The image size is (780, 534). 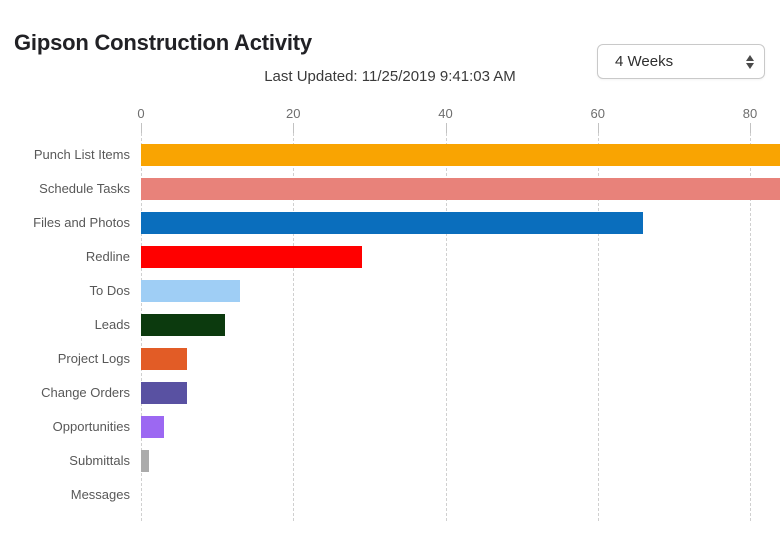 What do you see at coordinates (163, 42) in the screenshot?
I see `page-title: Gipson Construction Activity` at bounding box center [163, 42].